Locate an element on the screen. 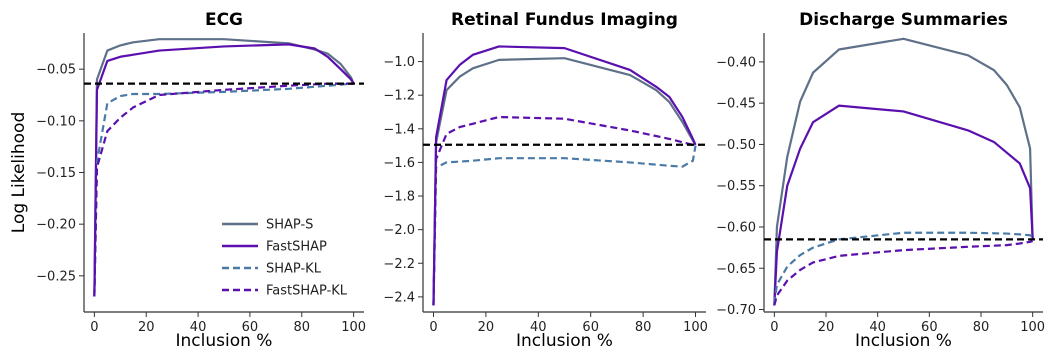 This screenshot has width=1047, height=350. y-tick-label: −0.25 is located at coordinates (56, 276).